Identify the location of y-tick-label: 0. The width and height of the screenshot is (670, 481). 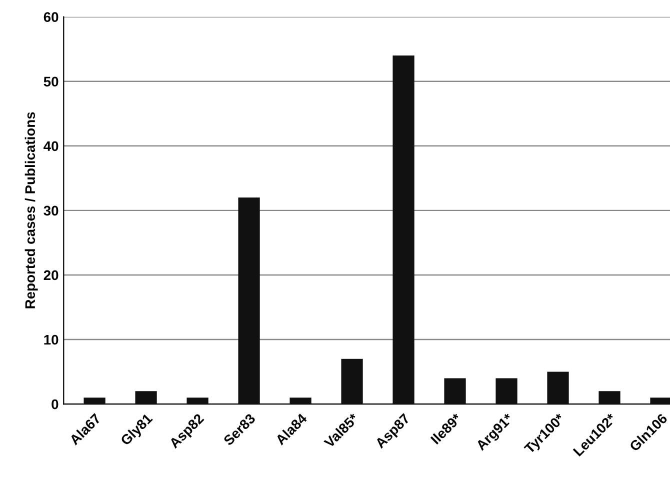
(55, 404).